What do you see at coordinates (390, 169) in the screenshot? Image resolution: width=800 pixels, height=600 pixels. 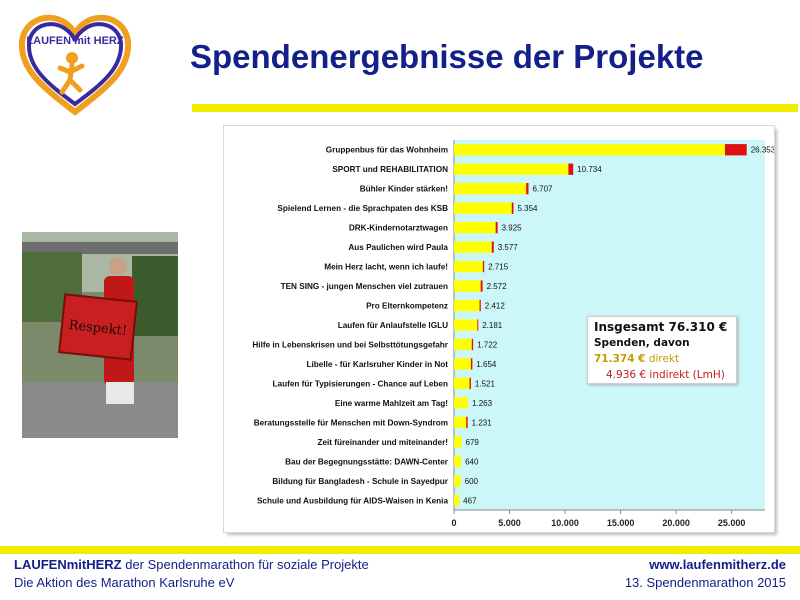 I see `category-label: SPORT und REHABILITATION` at bounding box center [390, 169].